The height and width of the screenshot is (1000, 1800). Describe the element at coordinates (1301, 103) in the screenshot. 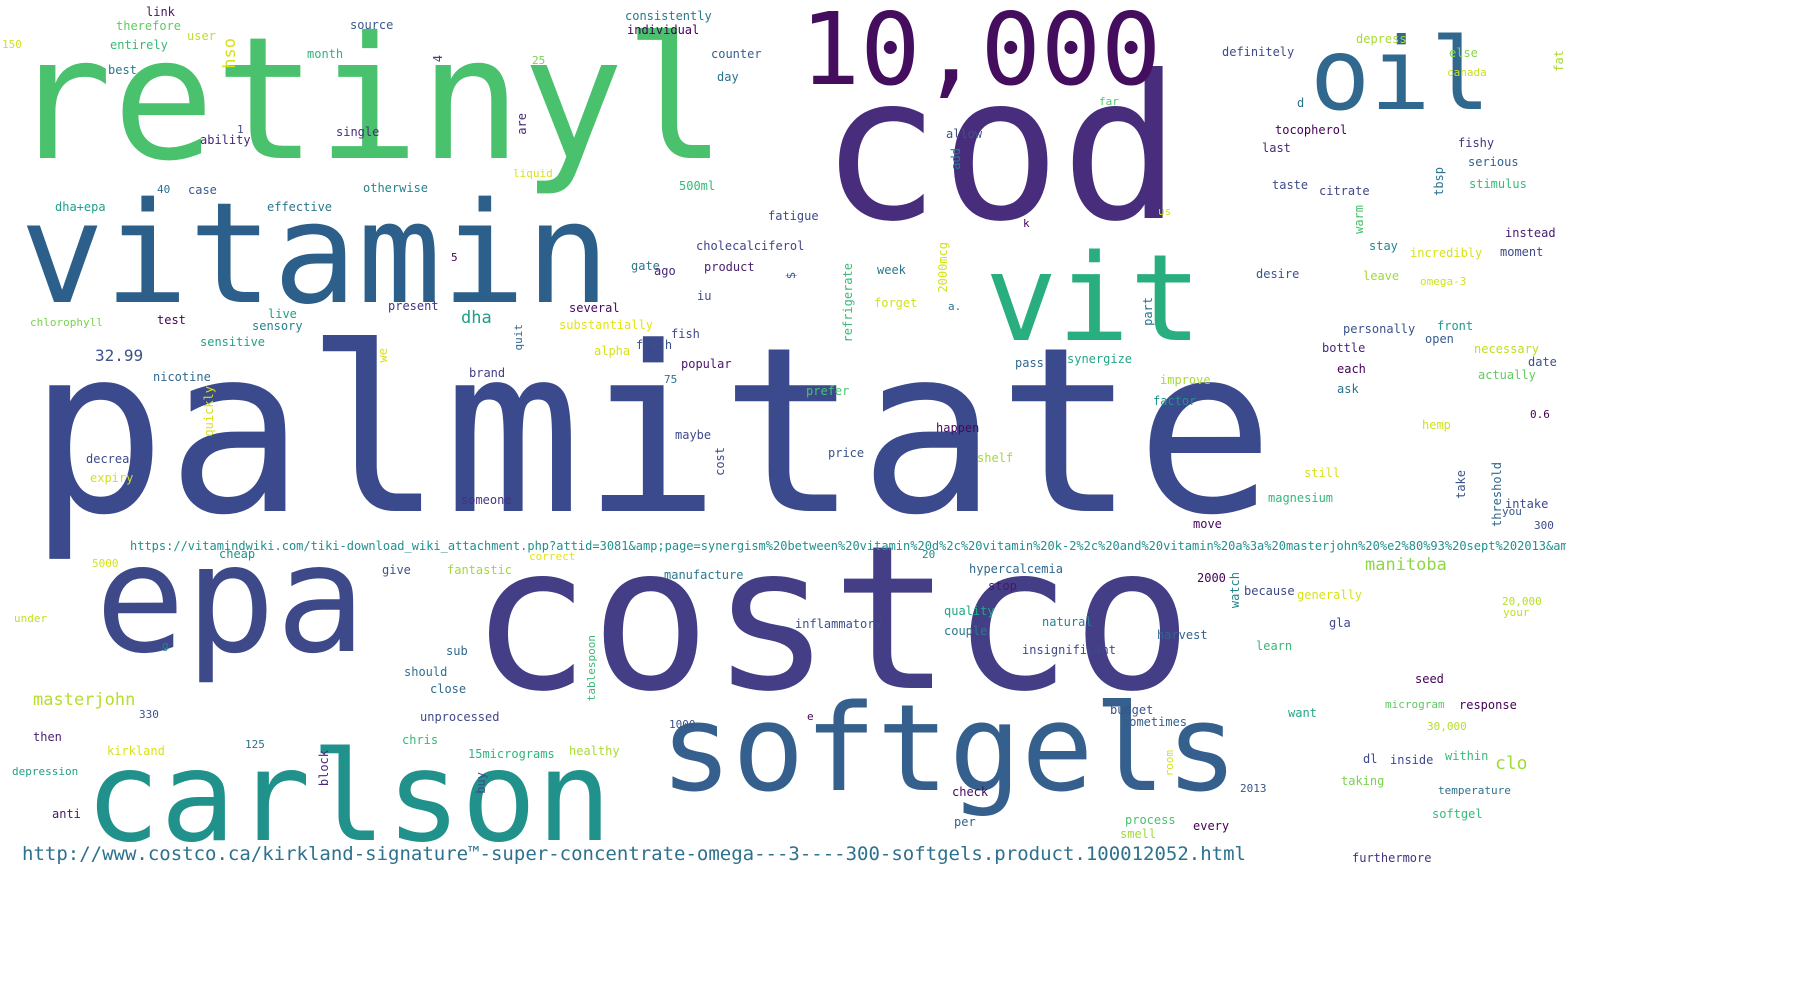

I see `word-d: d` at that location.